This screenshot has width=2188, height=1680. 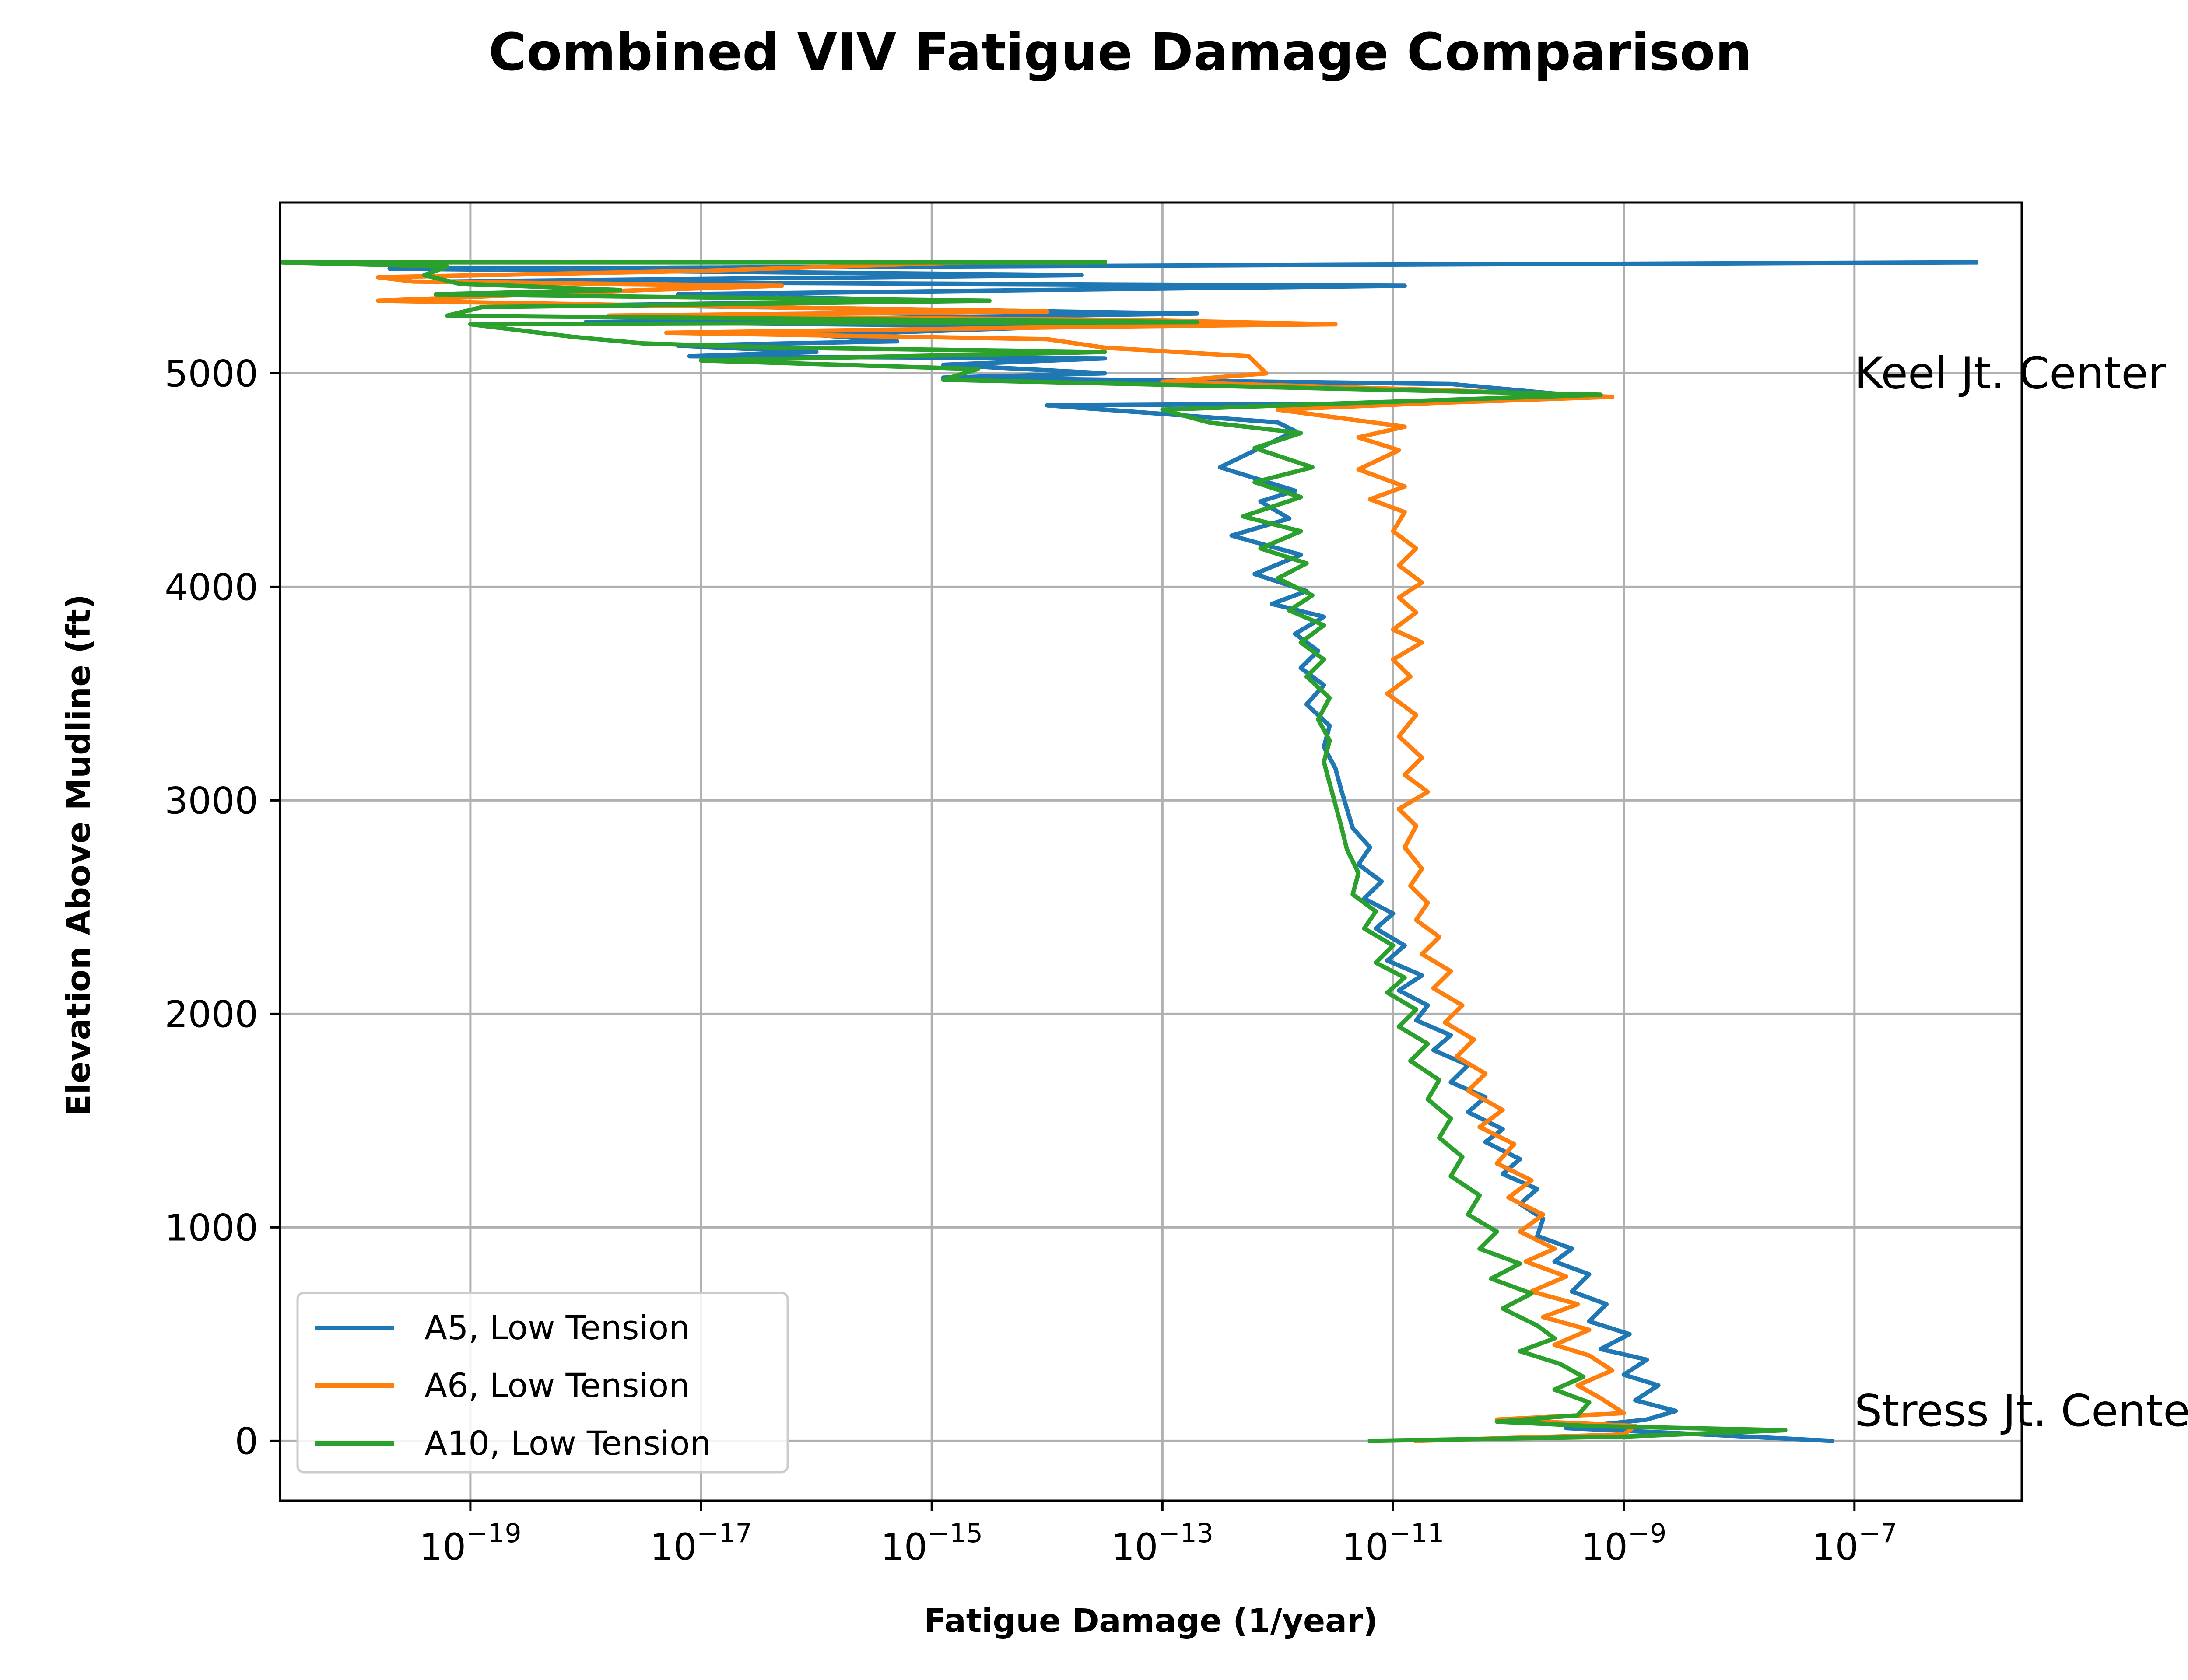 I want to click on x-tick-label: 10⁻¹⁷, so click(x=701, y=1543).